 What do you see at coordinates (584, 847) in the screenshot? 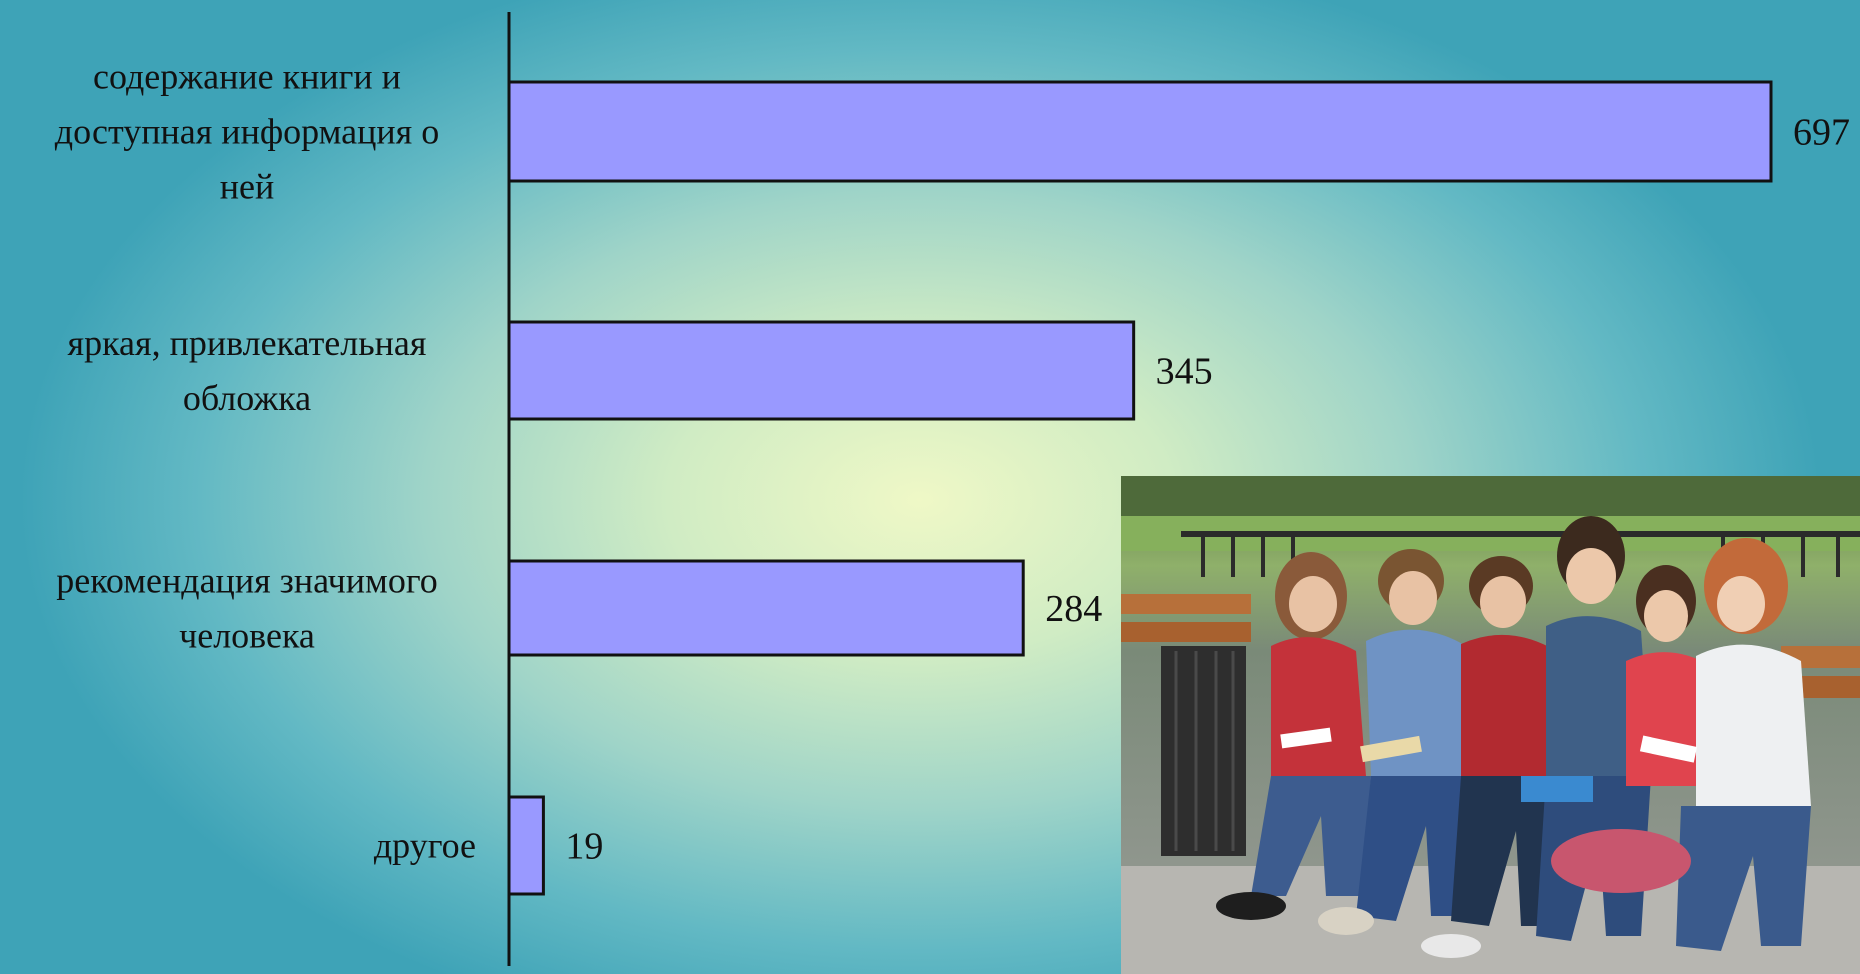
I see `value-label-4: 19` at bounding box center [584, 847].